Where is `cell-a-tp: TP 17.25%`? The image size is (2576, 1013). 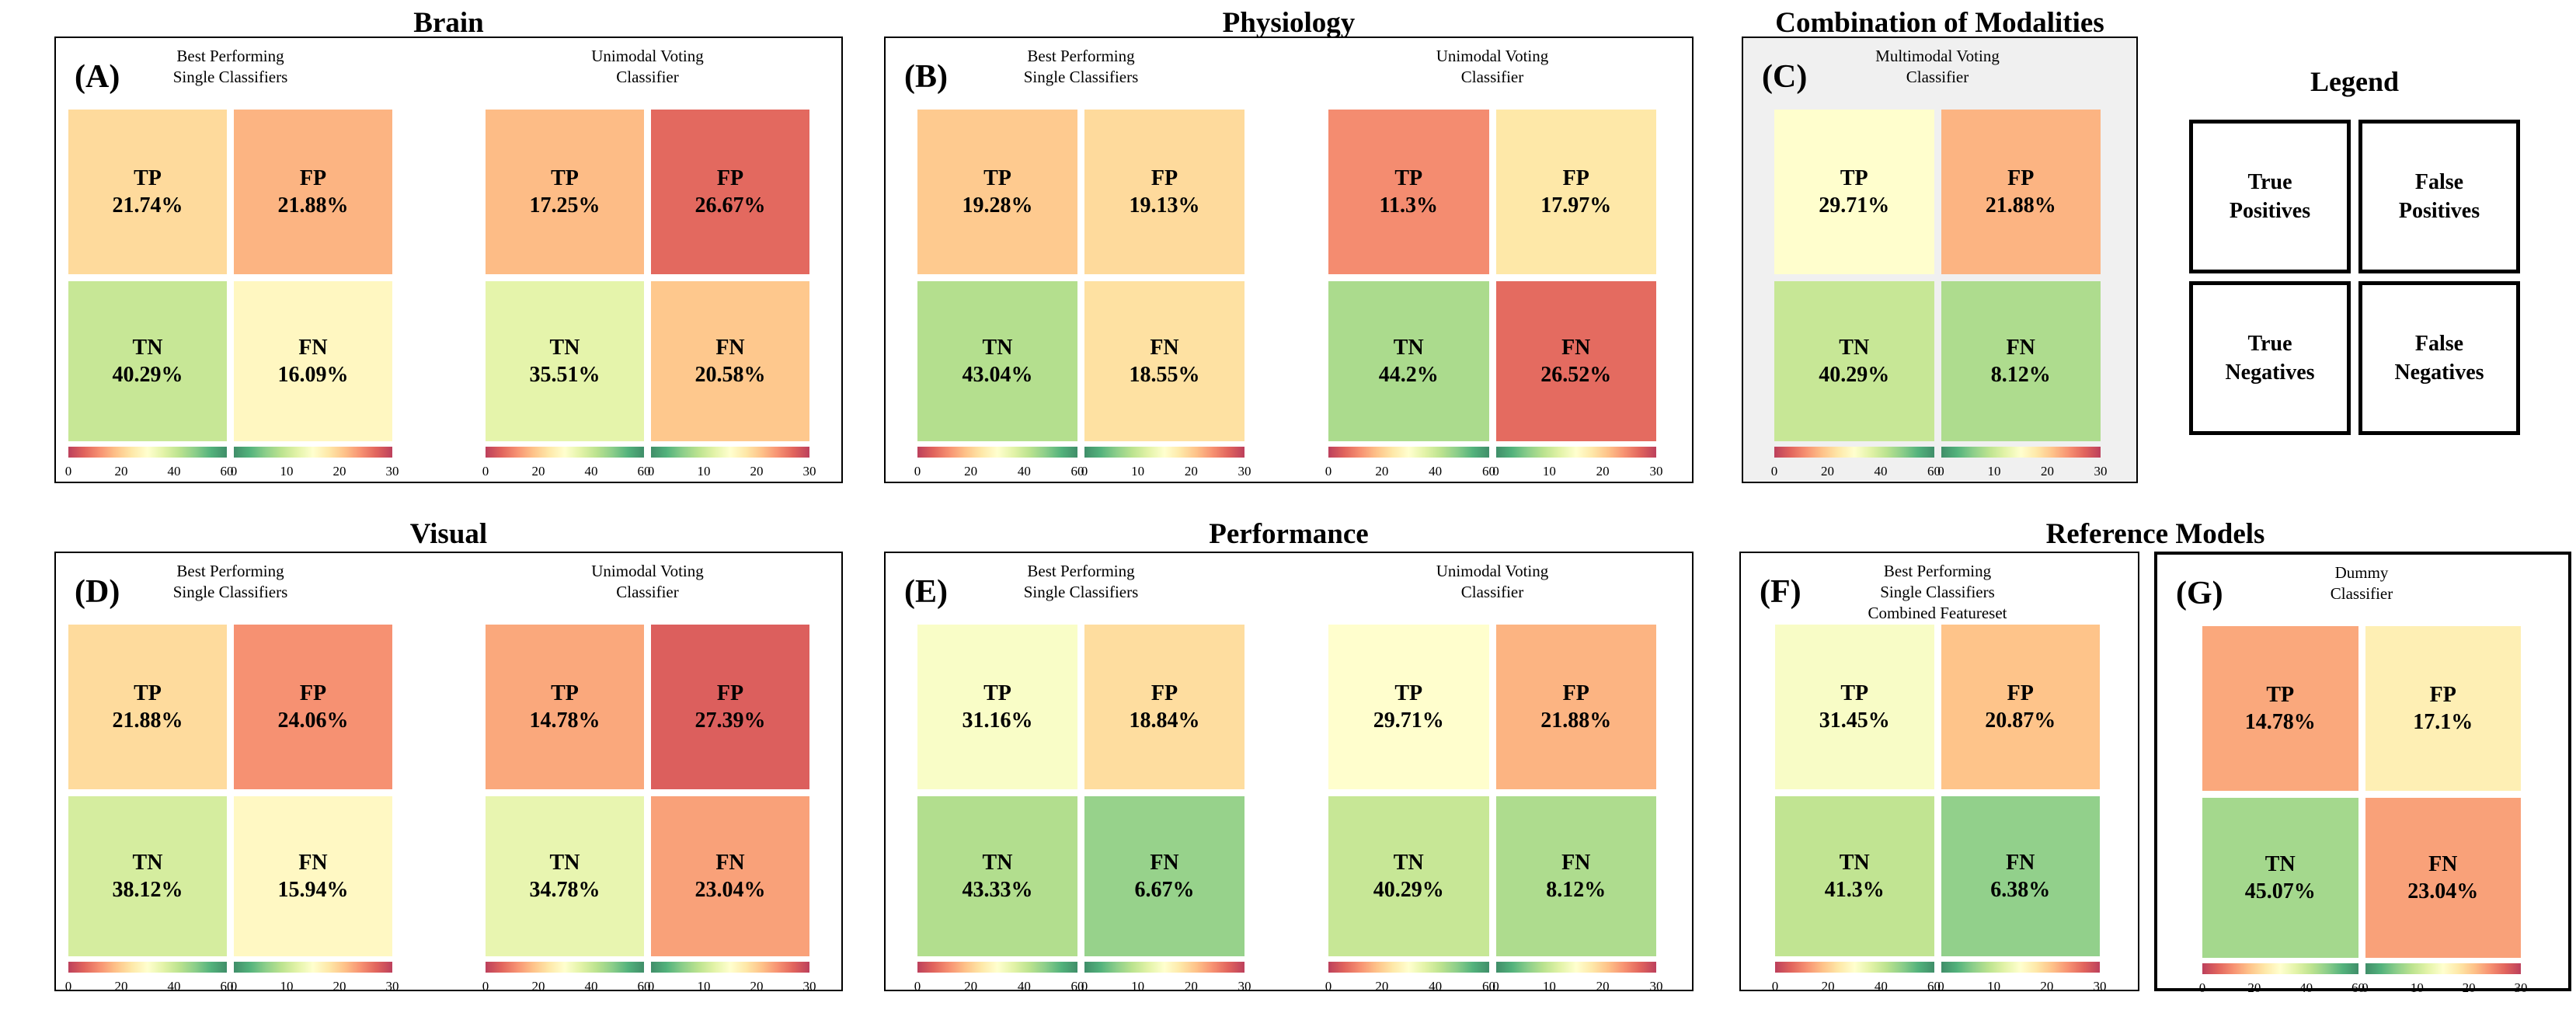 cell-a-tp: TP 17.25% is located at coordinates (565, 192).